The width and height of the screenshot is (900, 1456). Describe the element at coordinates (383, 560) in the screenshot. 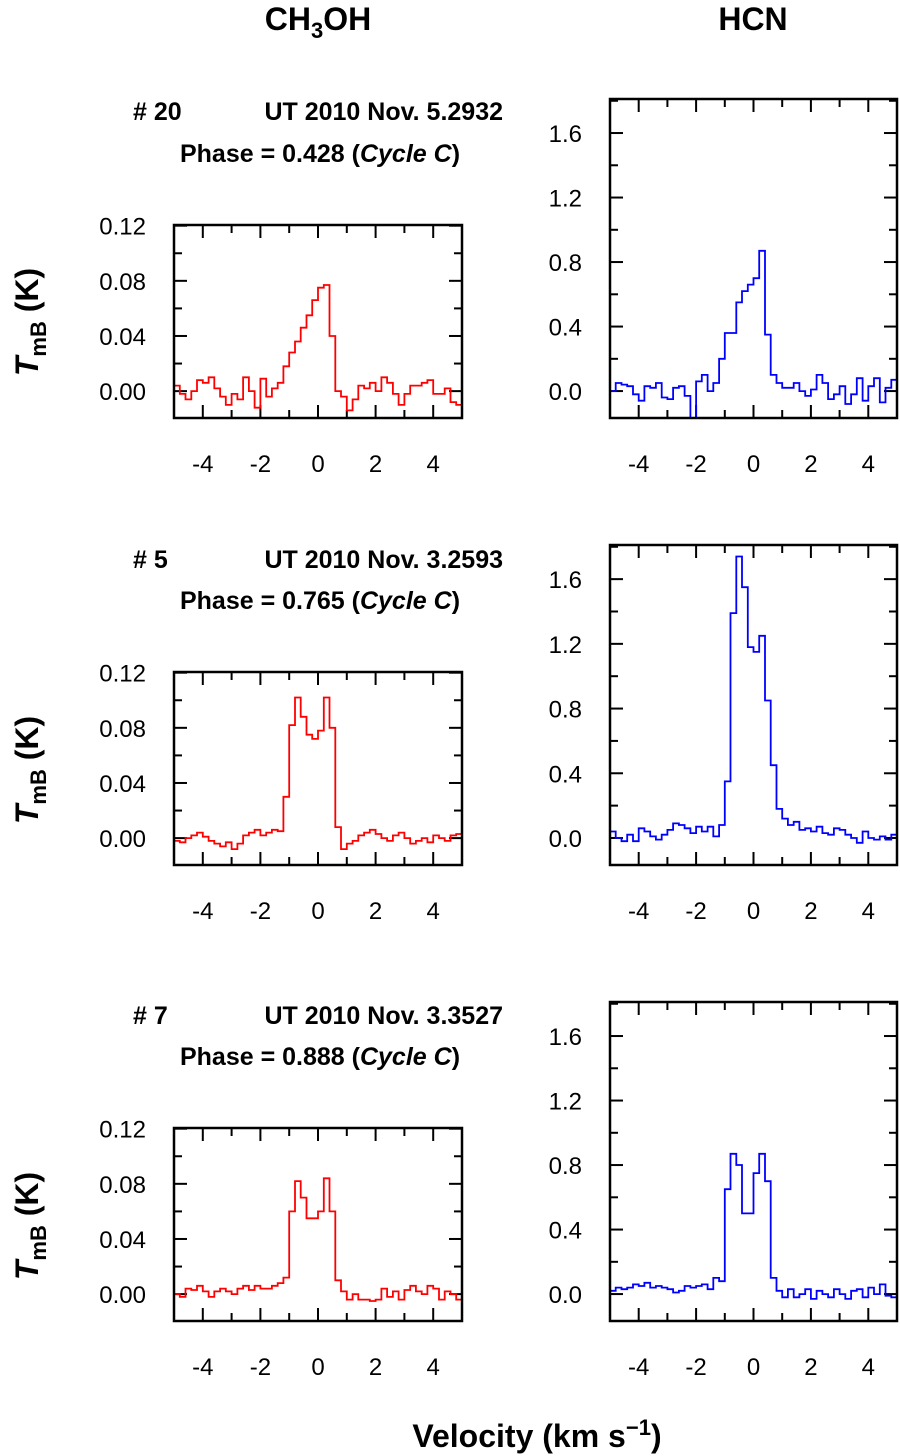

I see `observation-date: UT 2010 Nov. 3.2593` at that location.